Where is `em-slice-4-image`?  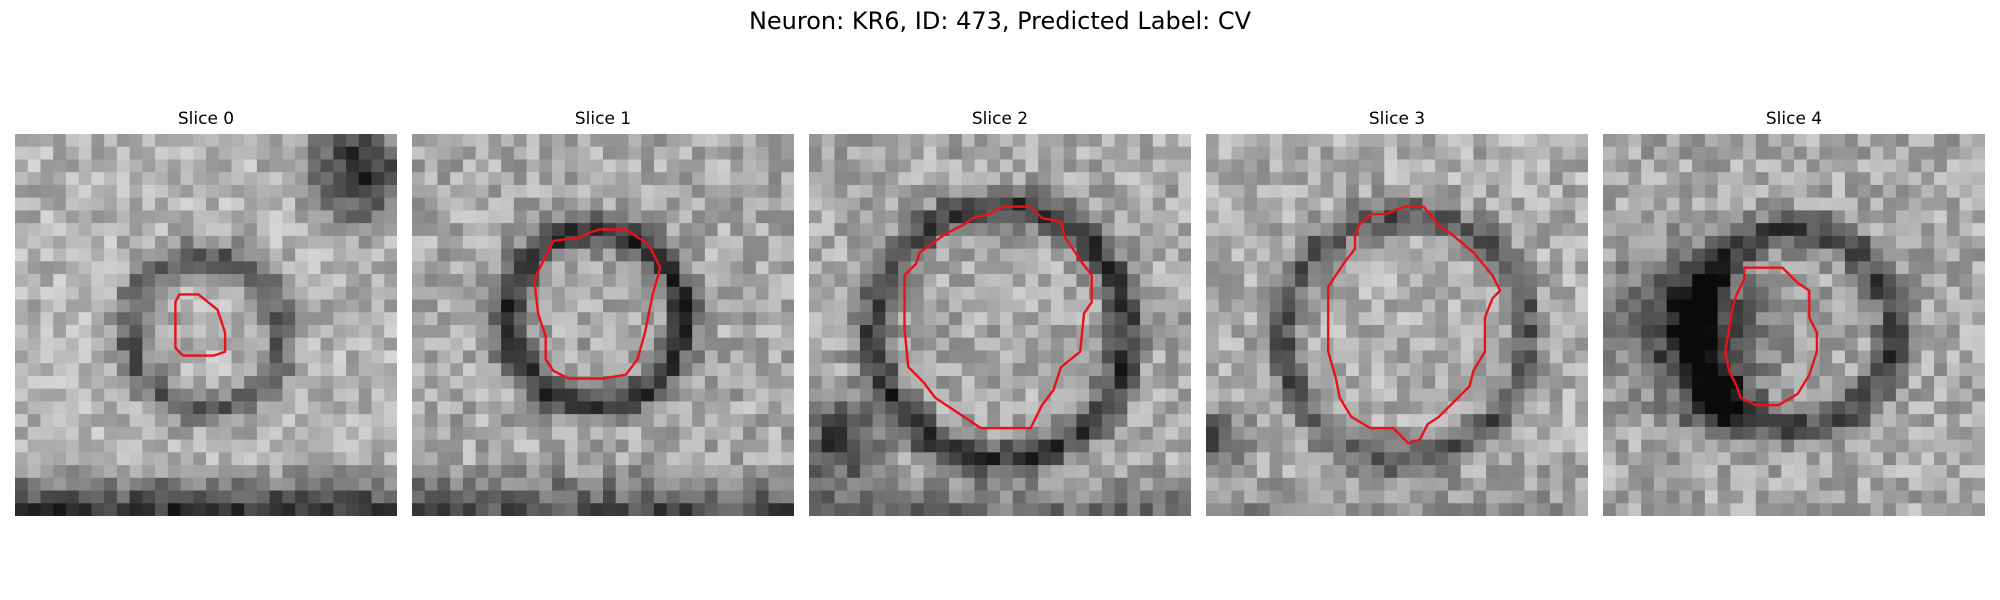 em-slice-4-image is located at coordinates (1794, 325).